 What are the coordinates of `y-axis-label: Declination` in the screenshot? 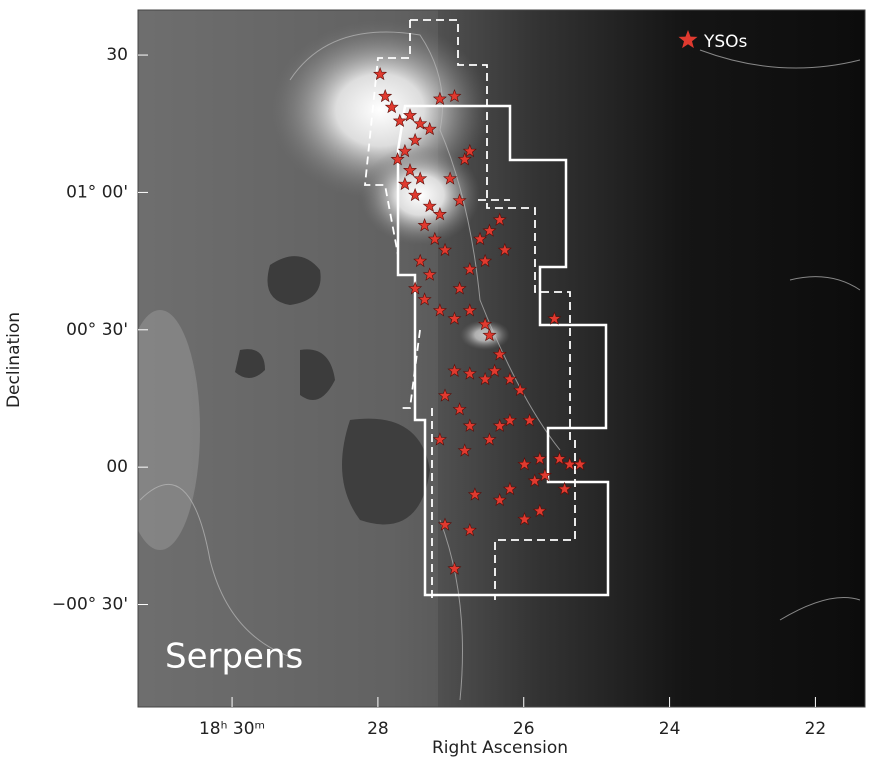 It's located at (14, 360).